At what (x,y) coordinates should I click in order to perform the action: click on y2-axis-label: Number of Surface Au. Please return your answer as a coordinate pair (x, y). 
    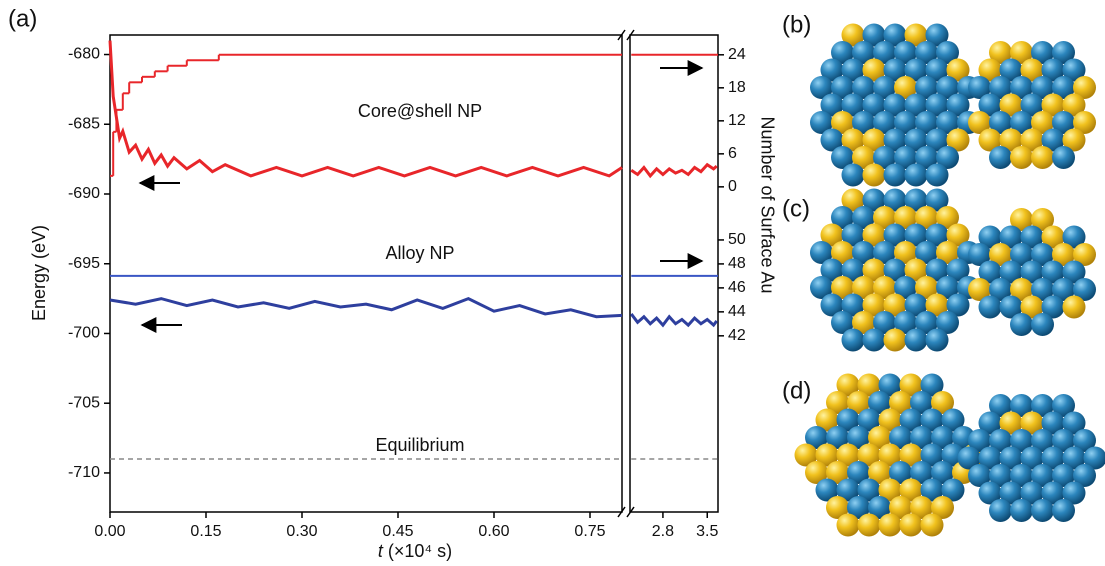
    Looking at the image, I should click on (767, 204).